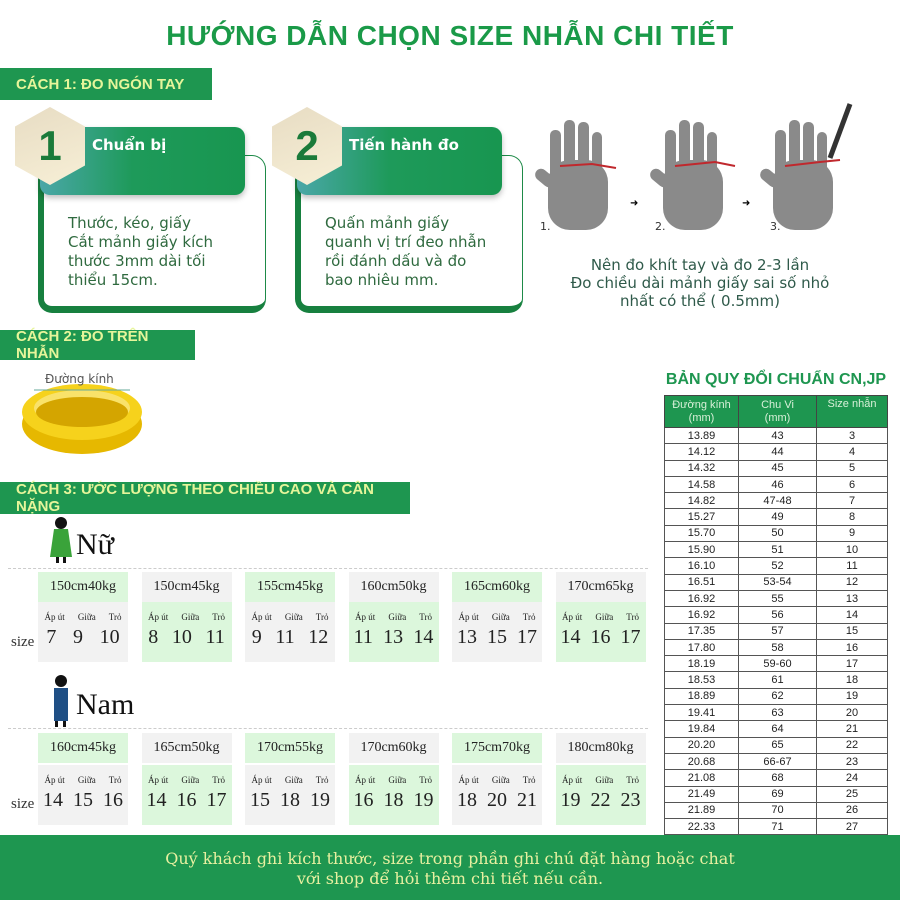 The image size is (900, 900). I want to click on table-cell: 16.92, so click(701, 615).